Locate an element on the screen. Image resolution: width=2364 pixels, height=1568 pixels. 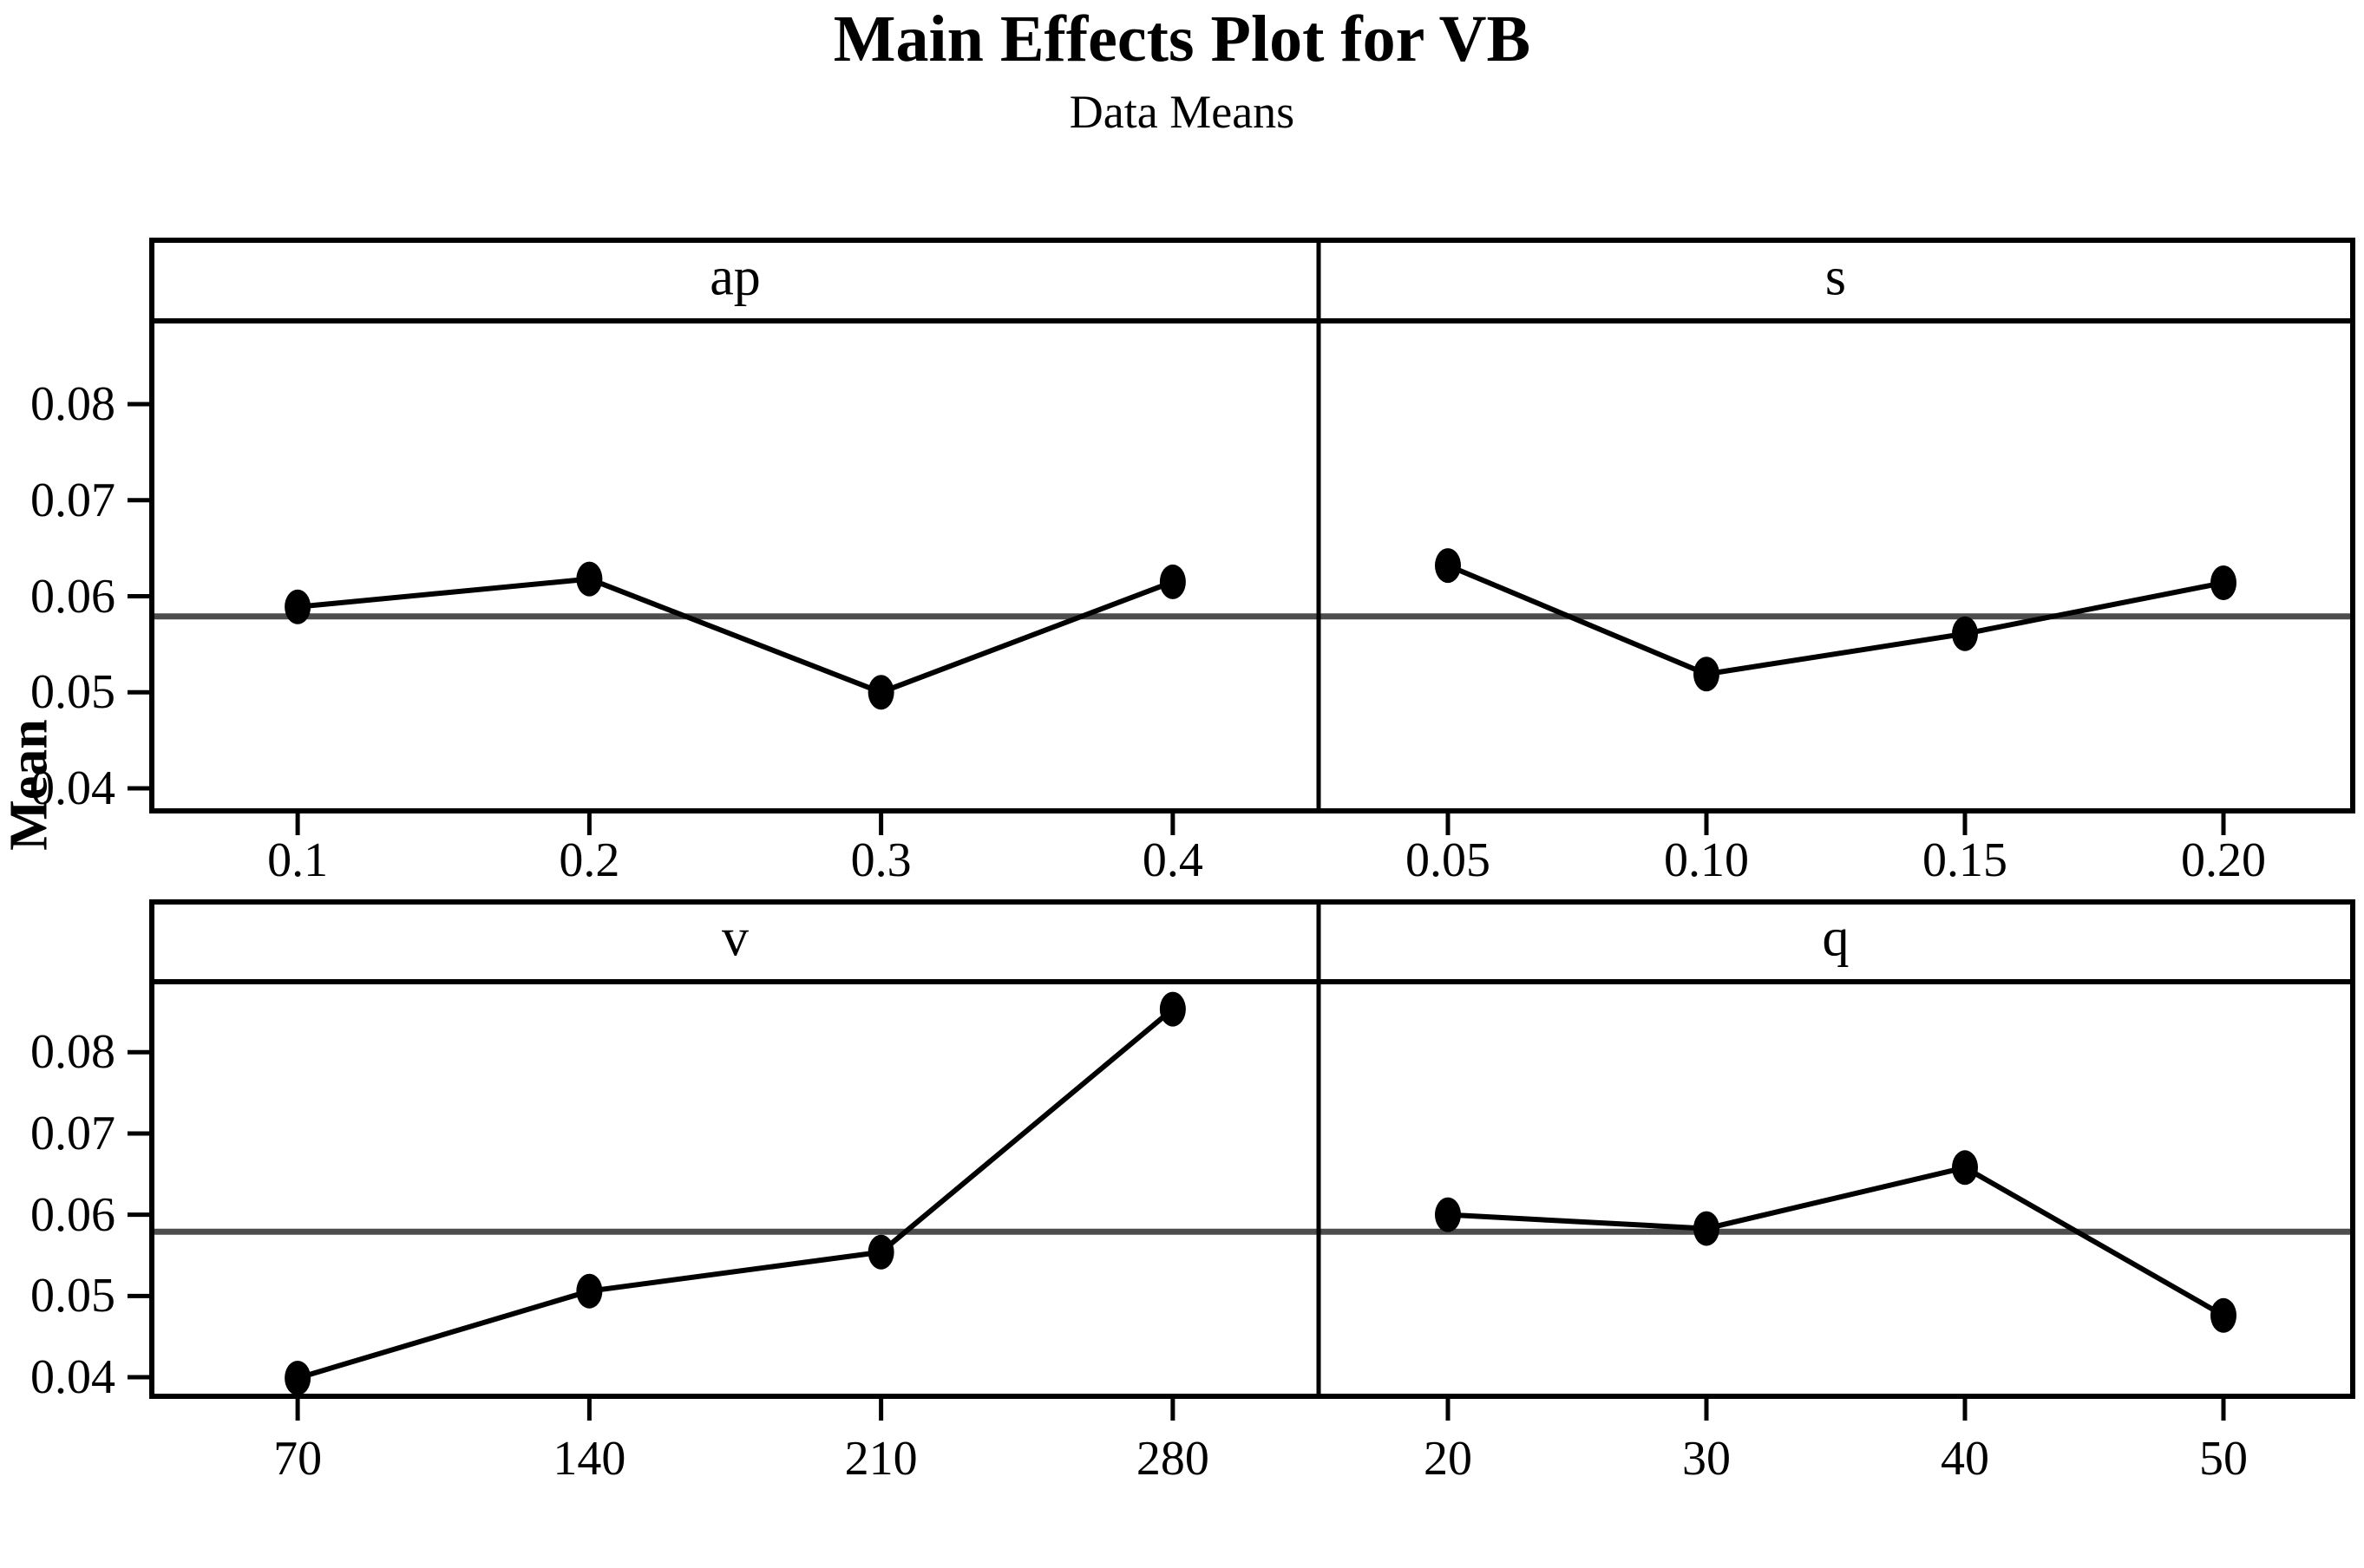
chart-title: Main Effects Plot for VB is located at coordinates (1182, 39).